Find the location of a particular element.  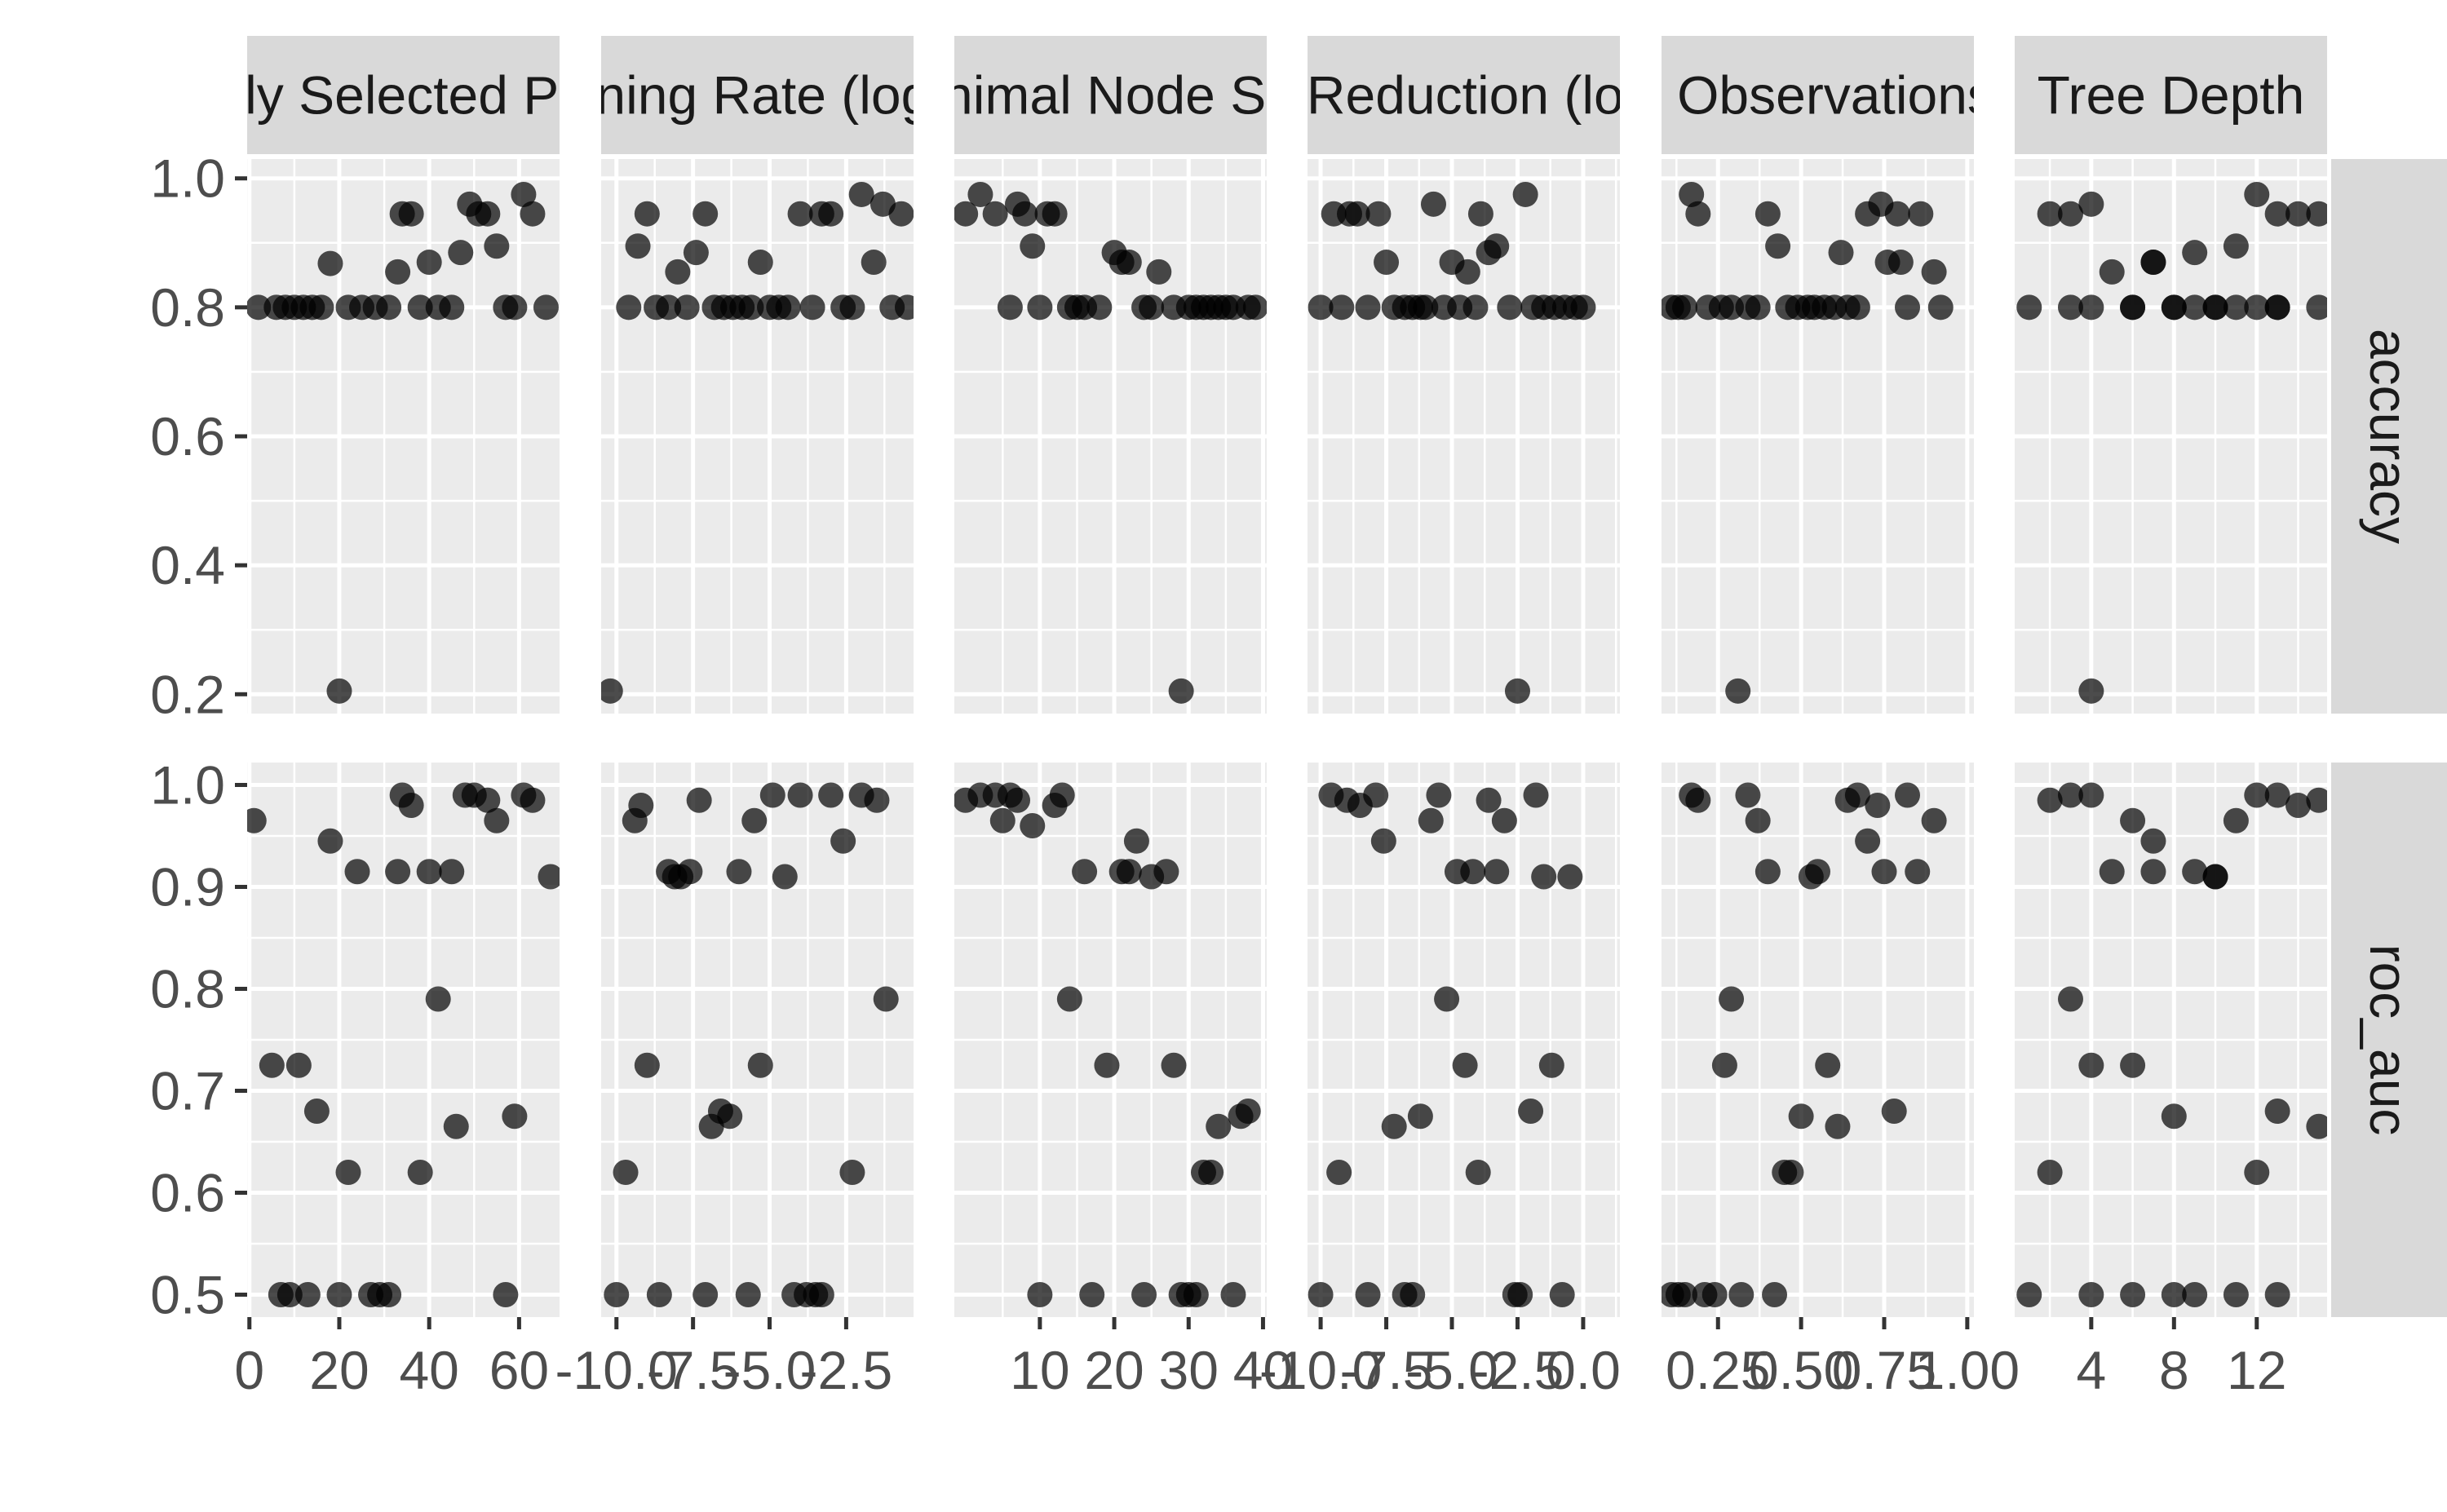

x-tick-label: 0.0 is located at coordinates (1583, 1370).